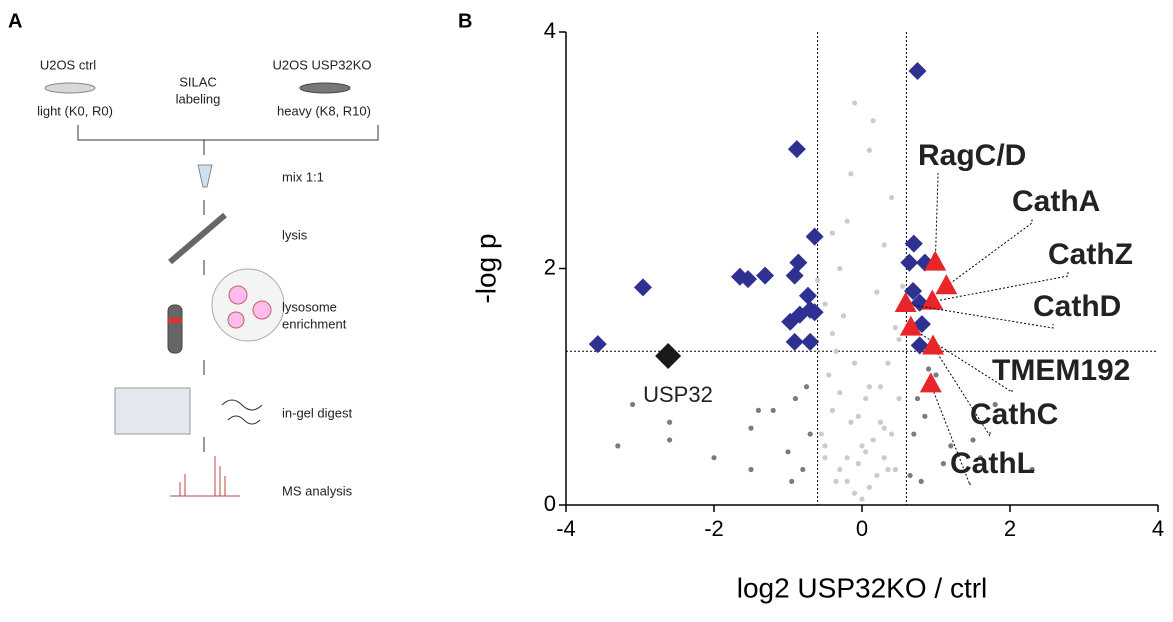 This screenshot has width=1173, height=622. Describe the element at coordinates (248, 305) in the screenshot. I see `lysosome-icon` at that location.